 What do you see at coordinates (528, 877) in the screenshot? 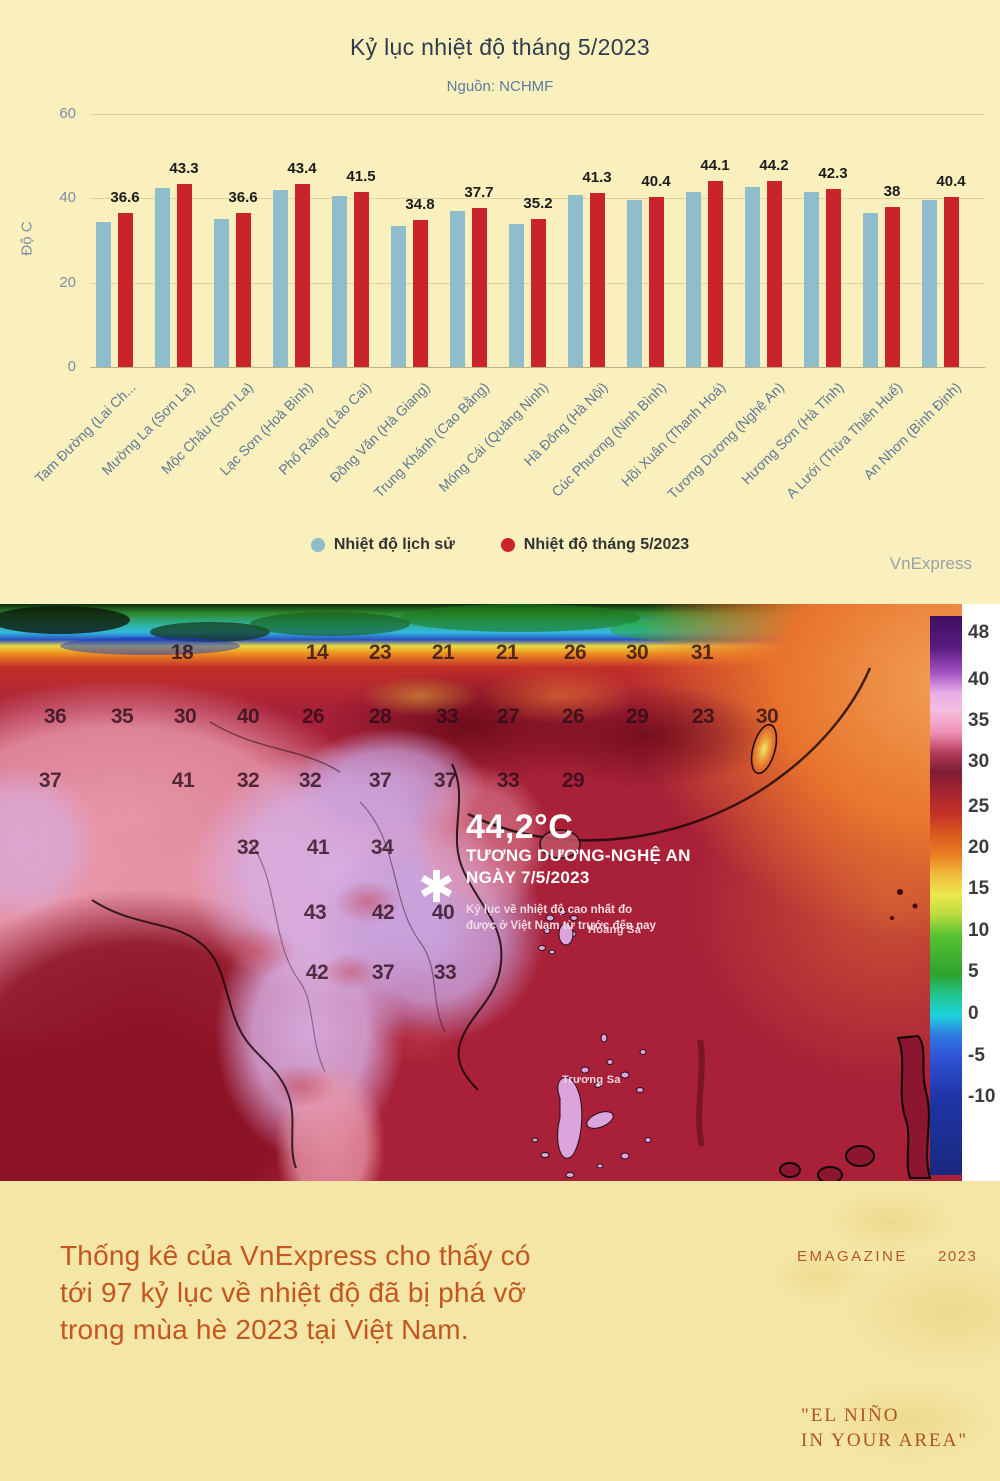
I see `record-date: NGÀY 7/5/2023` at bounding box center [528, 877].